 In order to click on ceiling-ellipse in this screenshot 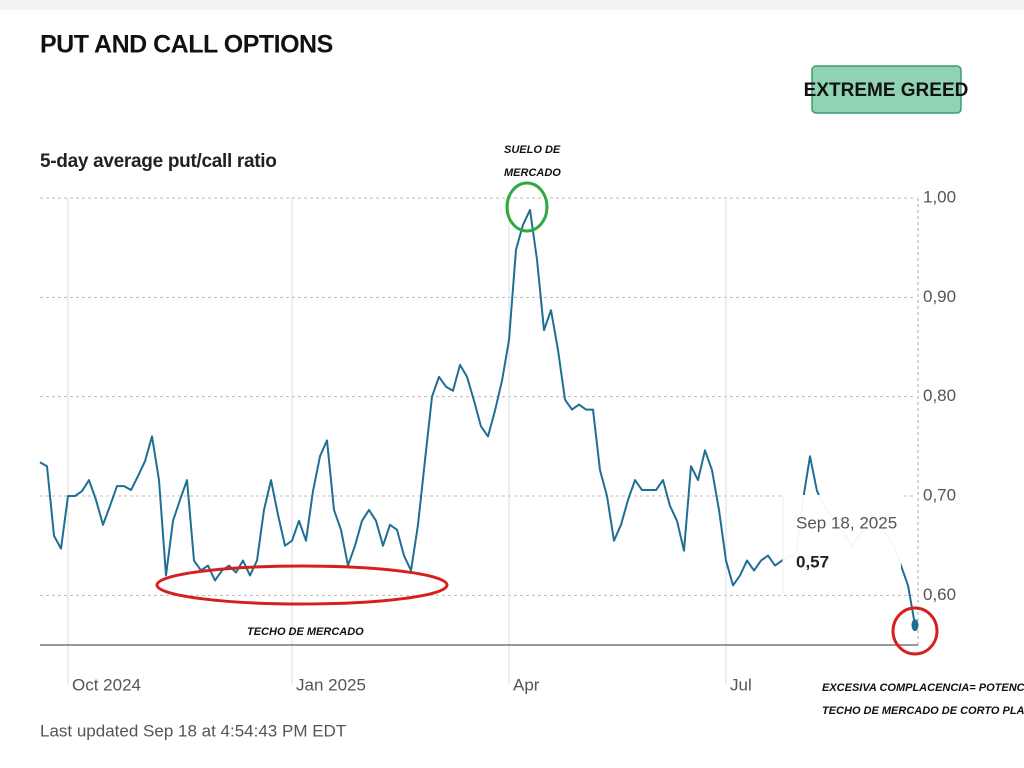, I will do `click(302, 585)`.